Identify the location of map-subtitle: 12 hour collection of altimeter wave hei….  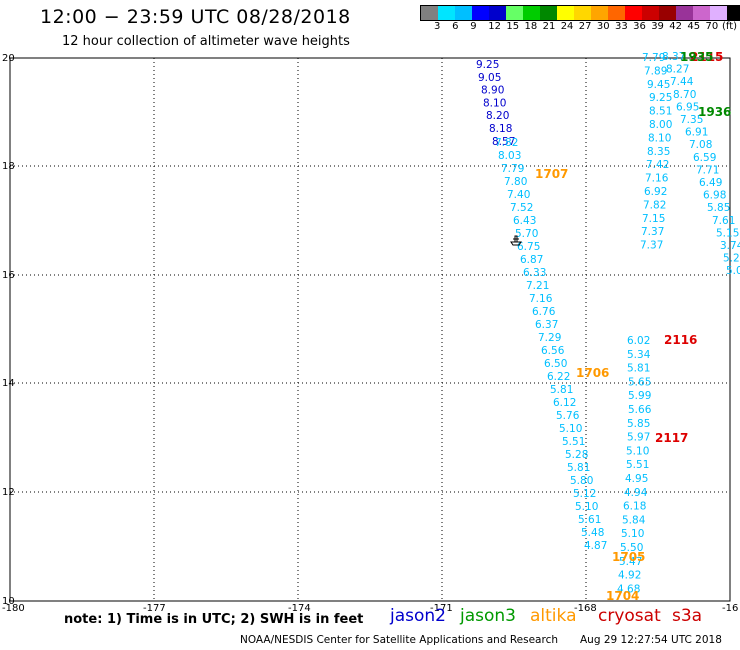
(206, 41).